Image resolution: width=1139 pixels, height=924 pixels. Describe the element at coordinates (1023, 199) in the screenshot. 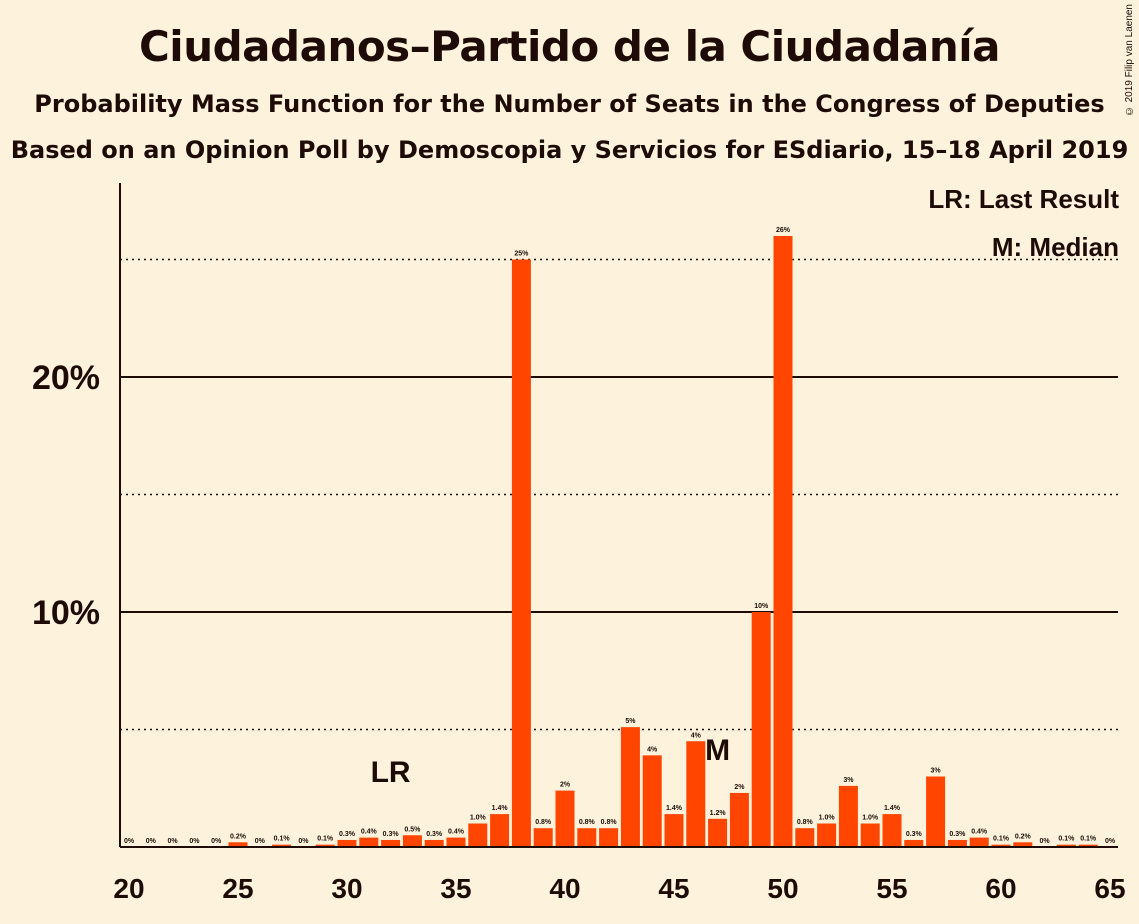

I see `legend-last-result: LR: Last Result` at that location.